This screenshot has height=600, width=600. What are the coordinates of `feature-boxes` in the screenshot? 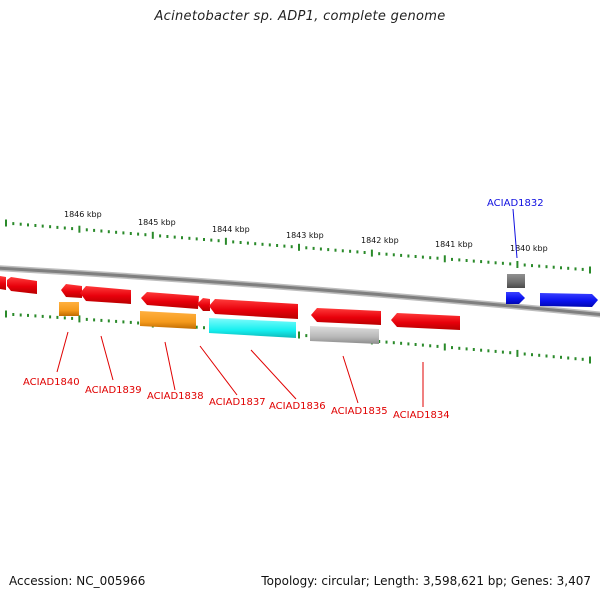 It's located at (219, 323).